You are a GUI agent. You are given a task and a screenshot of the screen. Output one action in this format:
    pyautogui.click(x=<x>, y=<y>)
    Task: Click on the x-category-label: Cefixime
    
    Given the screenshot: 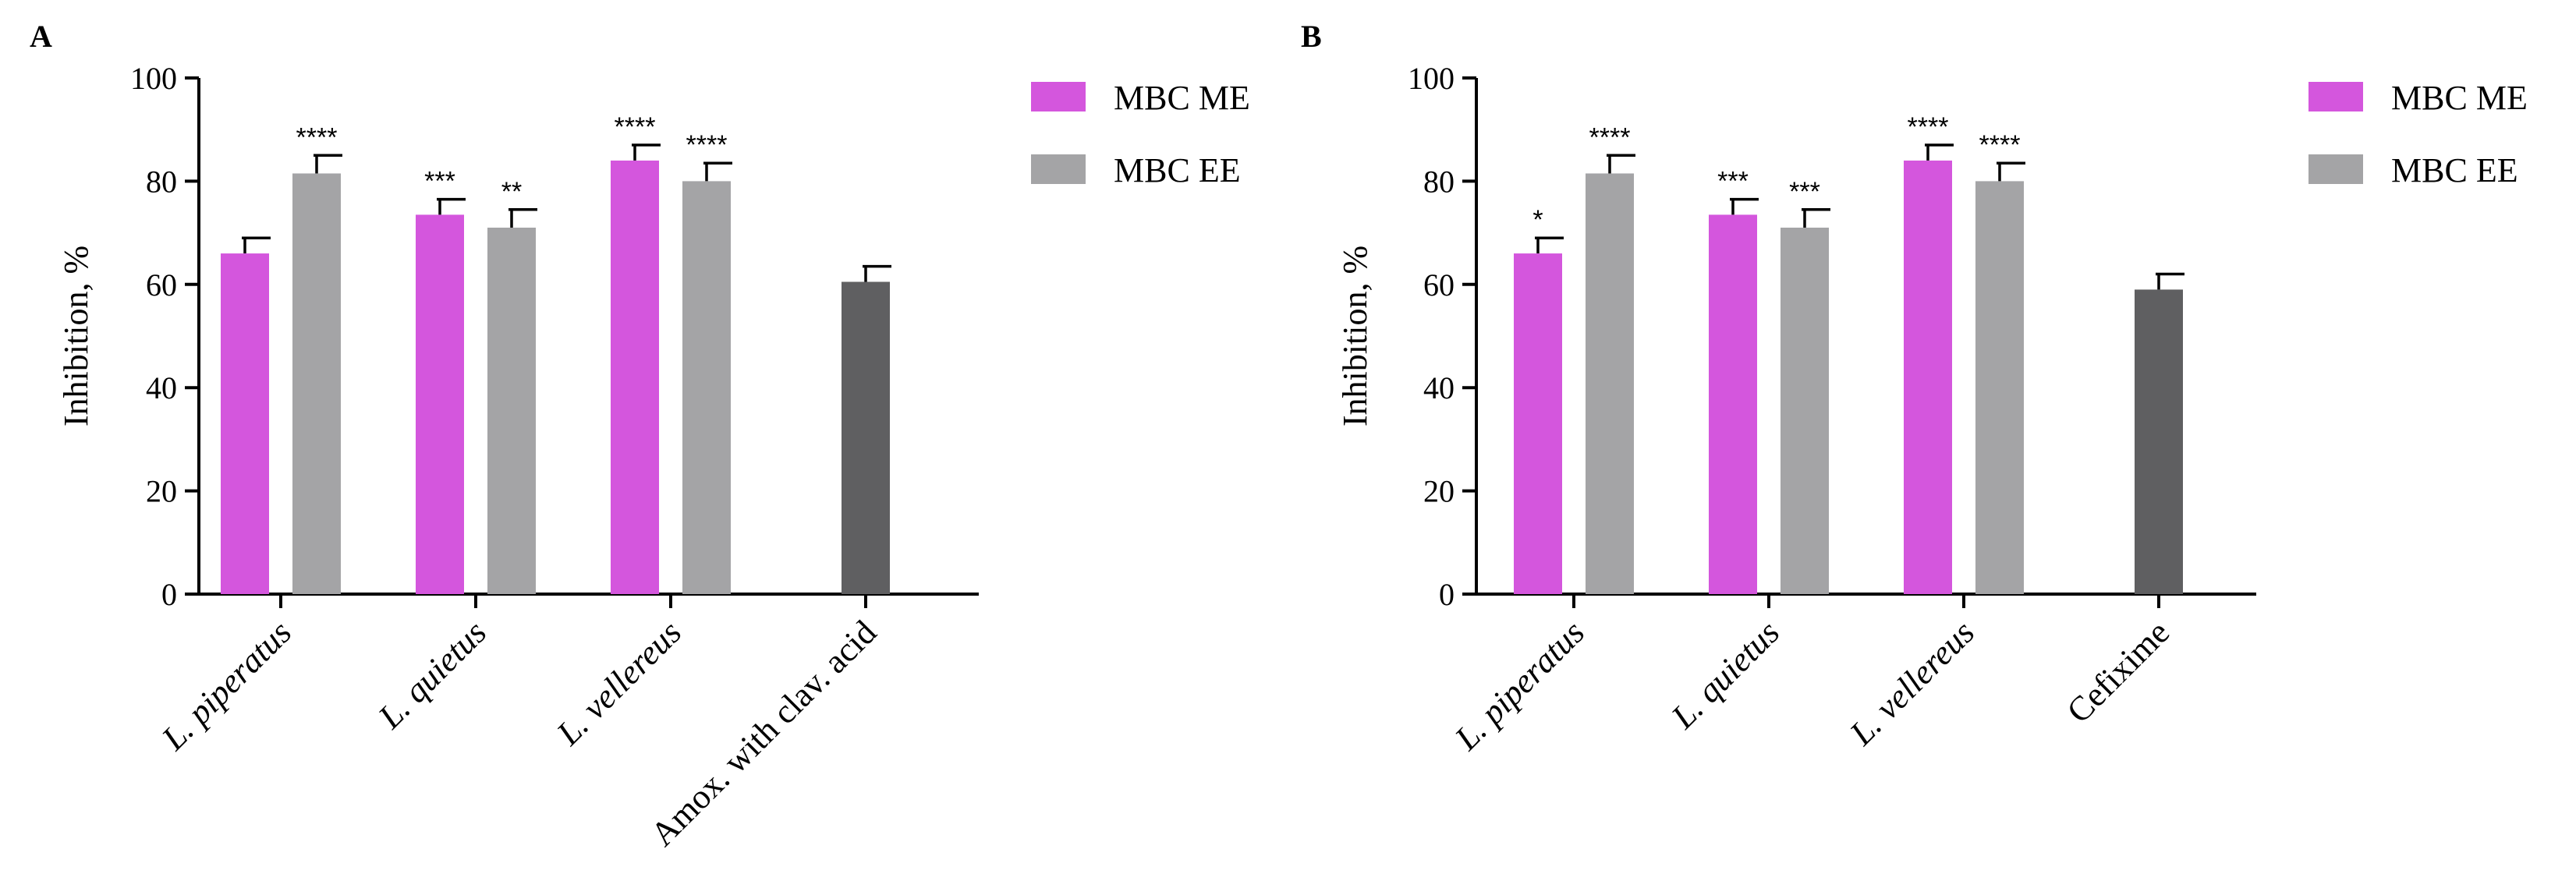 What is the action you would take?
    pyautogui.click(x=2119, y=671)
    